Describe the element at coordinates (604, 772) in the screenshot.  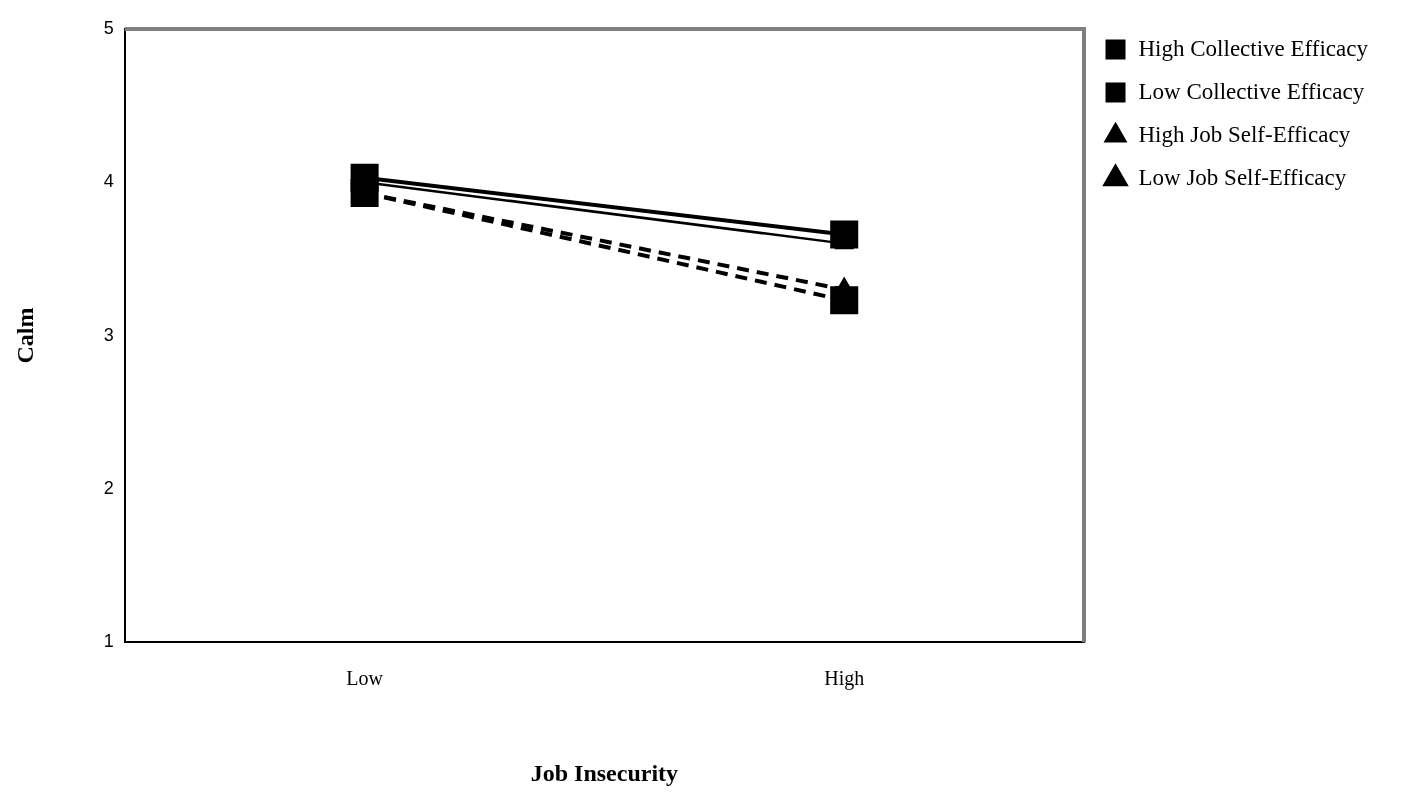
I see `x-axis-title: Job Insecurity` at that location.